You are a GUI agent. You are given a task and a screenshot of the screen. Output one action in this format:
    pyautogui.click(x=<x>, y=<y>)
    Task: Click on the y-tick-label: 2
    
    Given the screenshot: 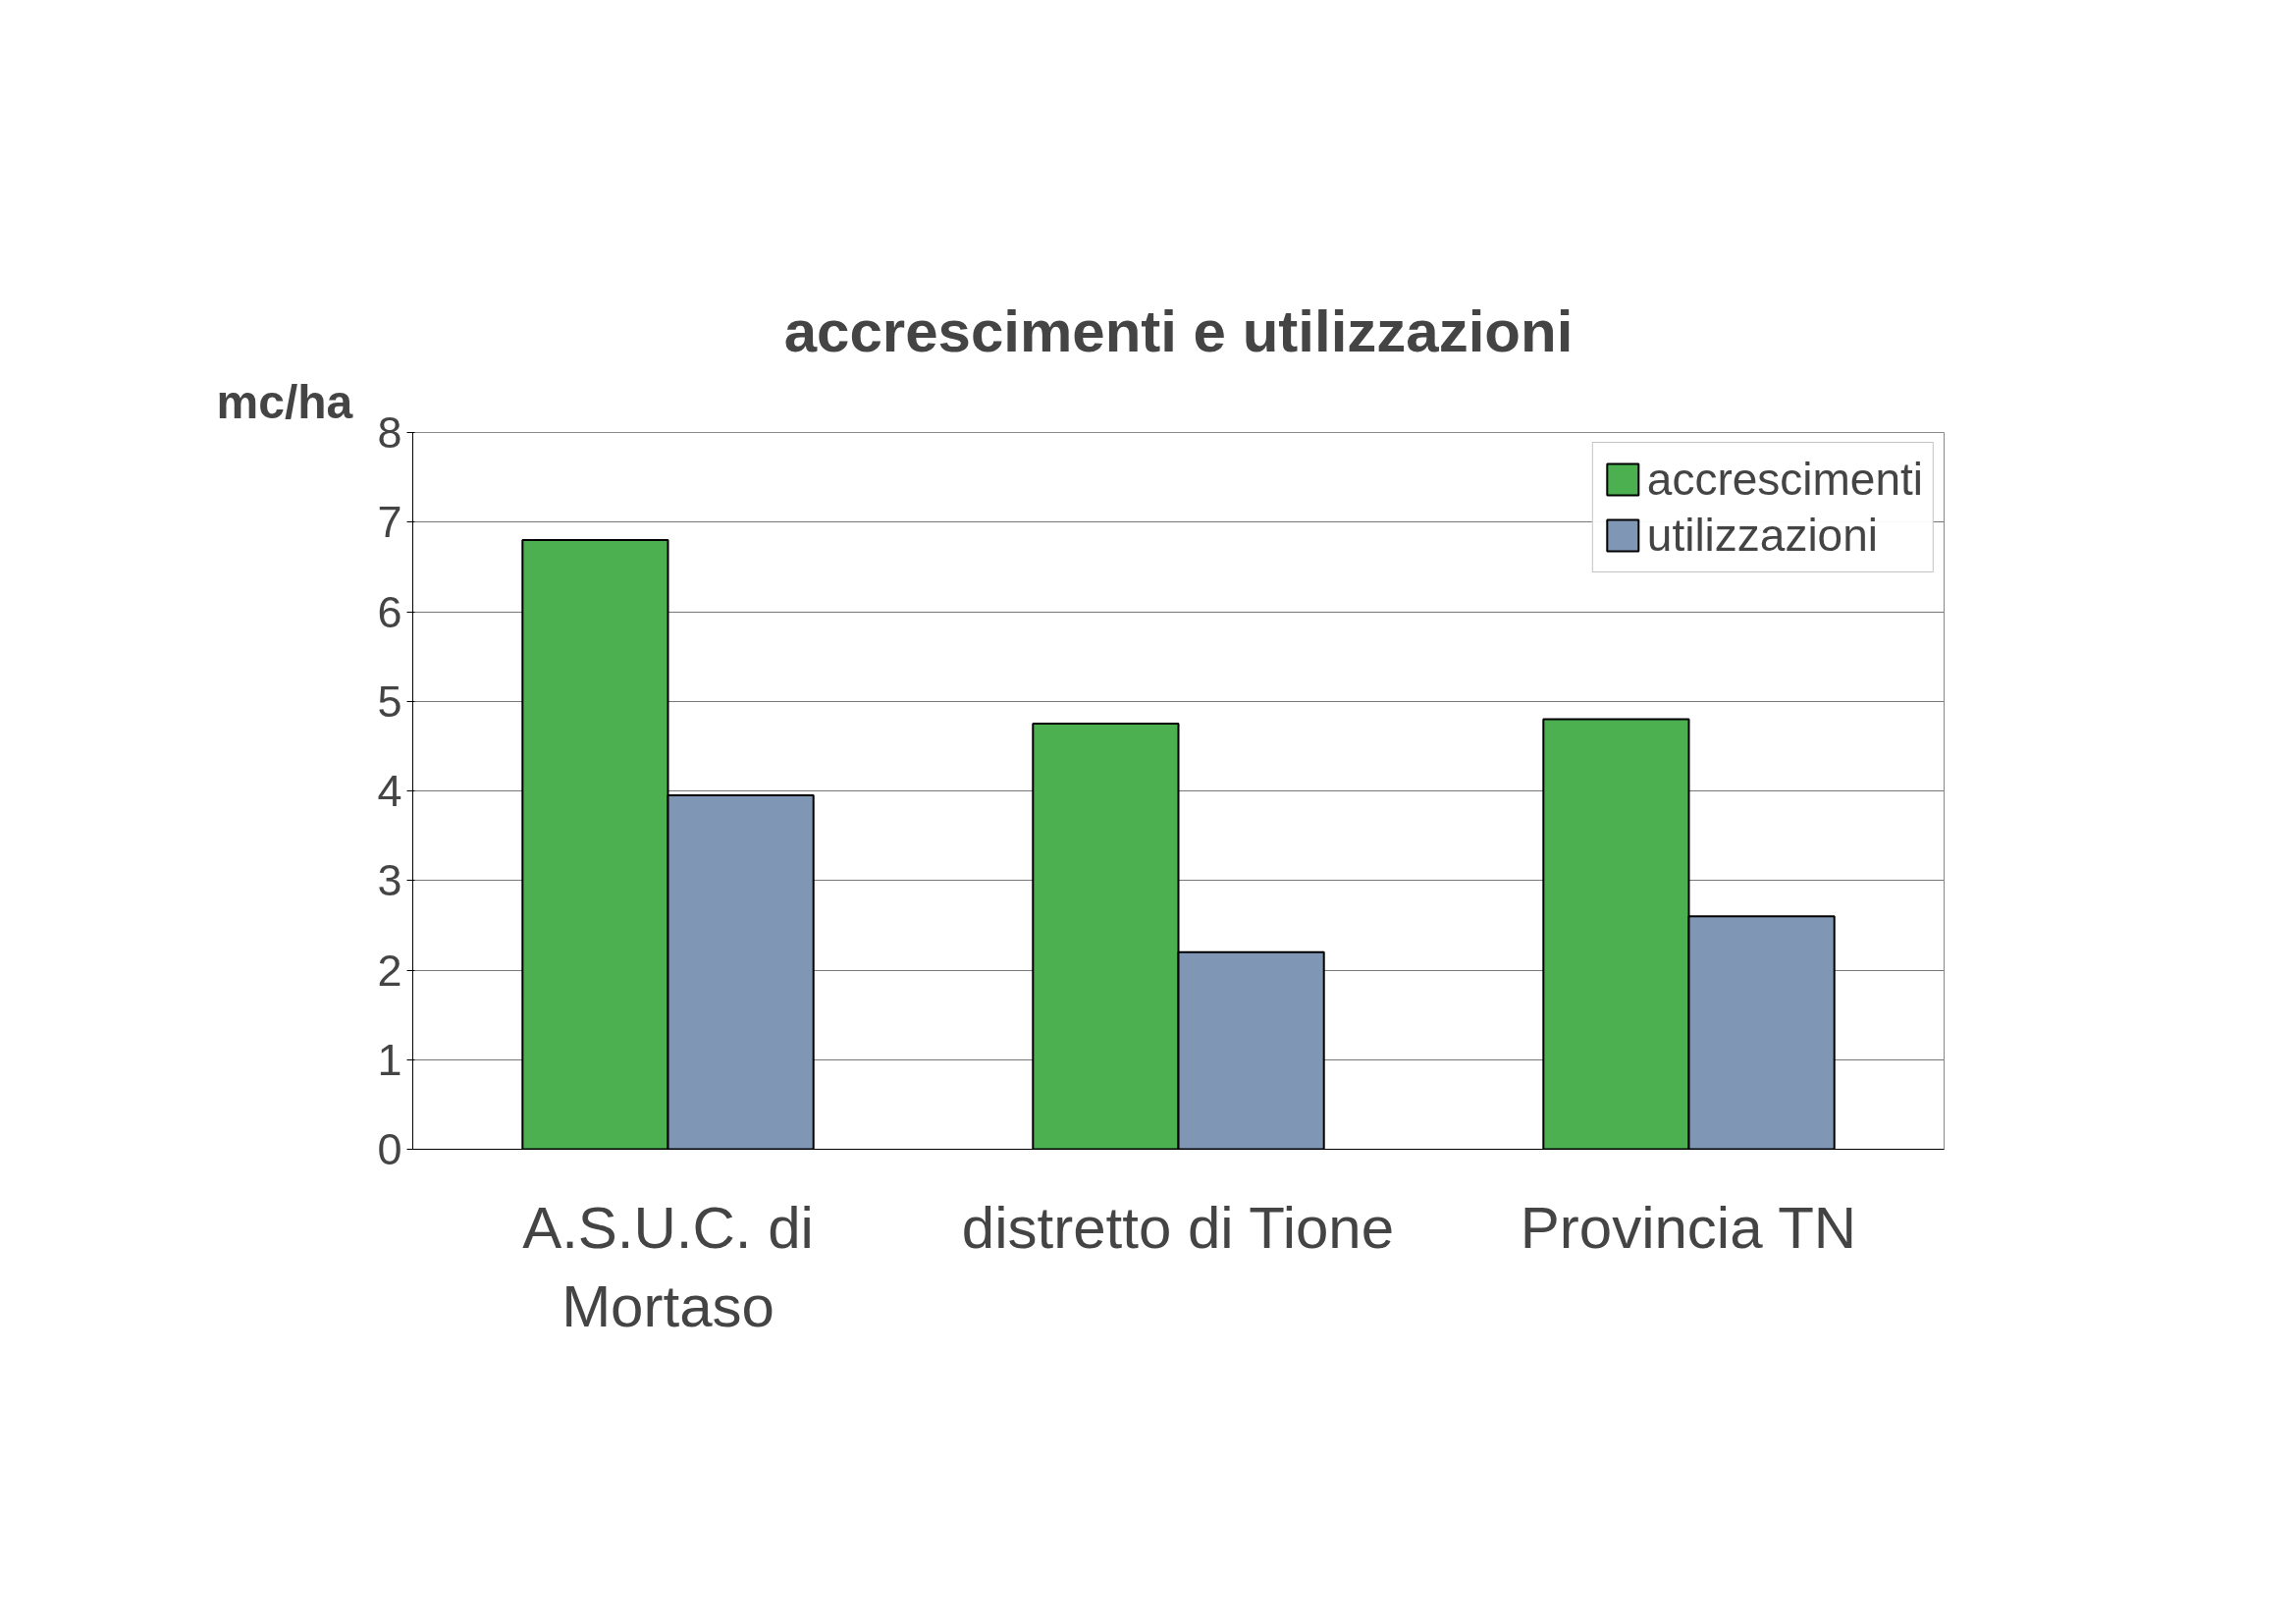 What is the action you would take?
    pyautogui.click(x=389, y=970)
    